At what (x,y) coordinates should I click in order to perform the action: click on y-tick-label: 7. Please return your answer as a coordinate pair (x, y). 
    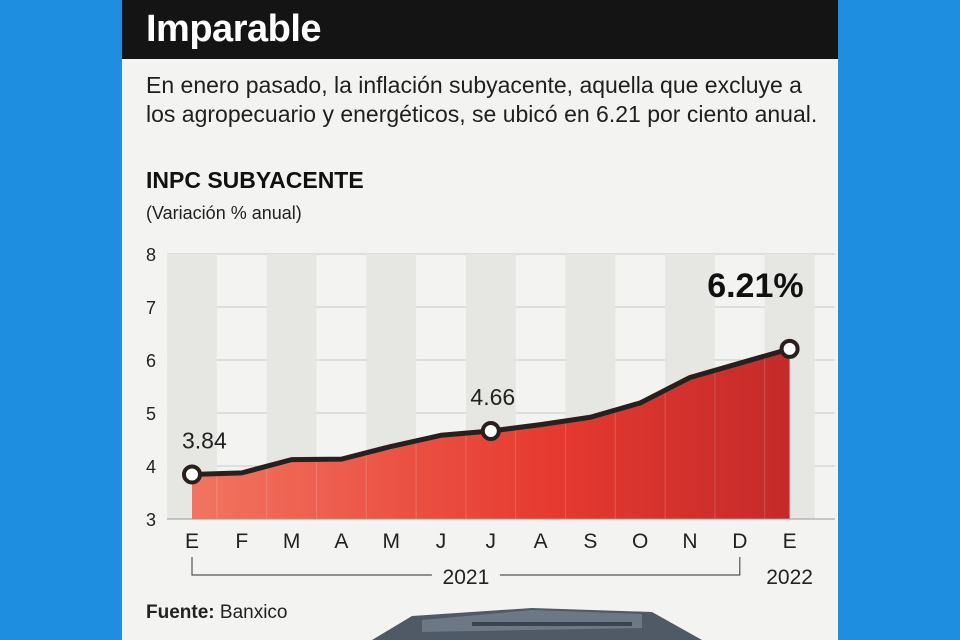
    Looking at the image, I should click on (151, 308).